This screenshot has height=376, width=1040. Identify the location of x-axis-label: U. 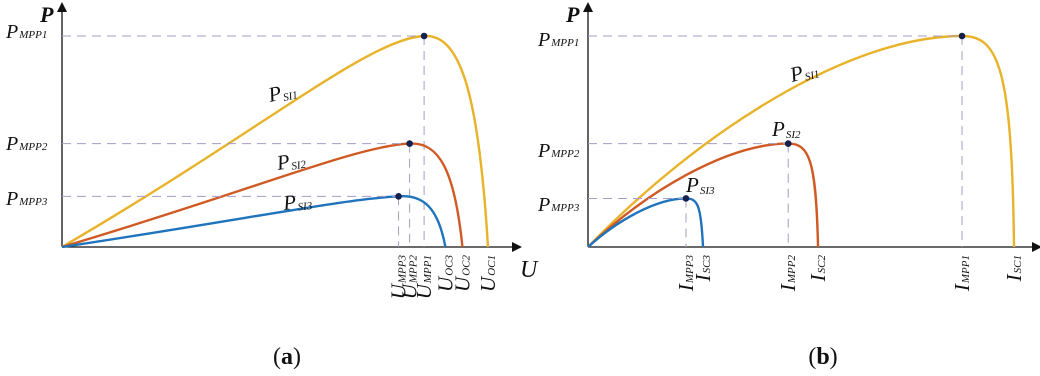
(529, 270).